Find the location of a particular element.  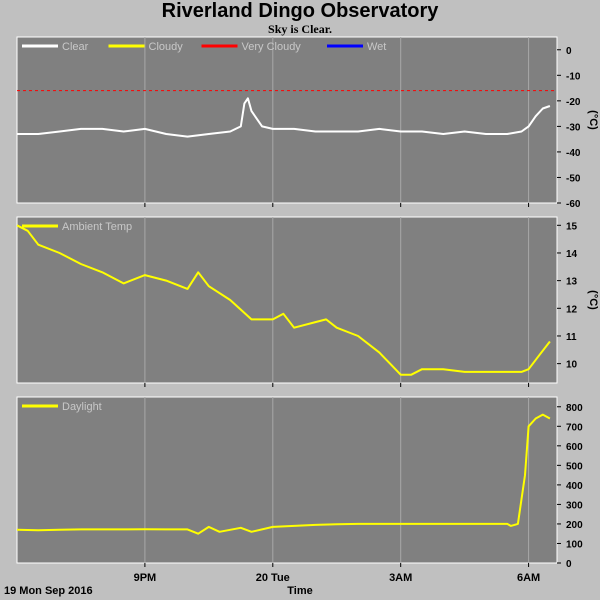

y-tick-label: 700 is located at coordinates (574, 427).